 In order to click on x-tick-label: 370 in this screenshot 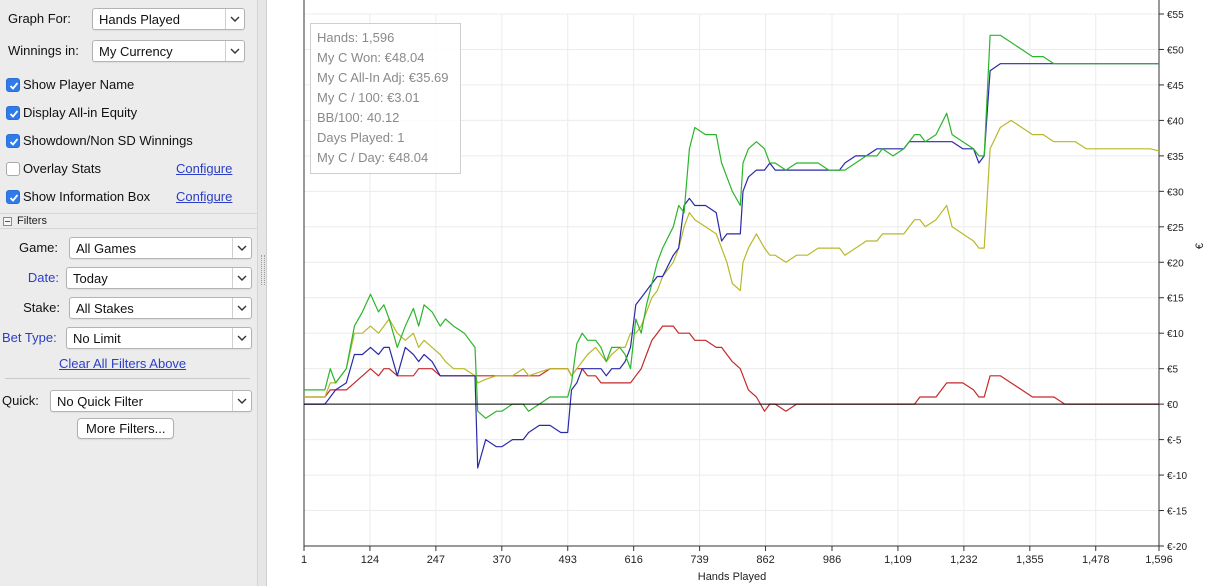, I will do `click(502, 560)`.